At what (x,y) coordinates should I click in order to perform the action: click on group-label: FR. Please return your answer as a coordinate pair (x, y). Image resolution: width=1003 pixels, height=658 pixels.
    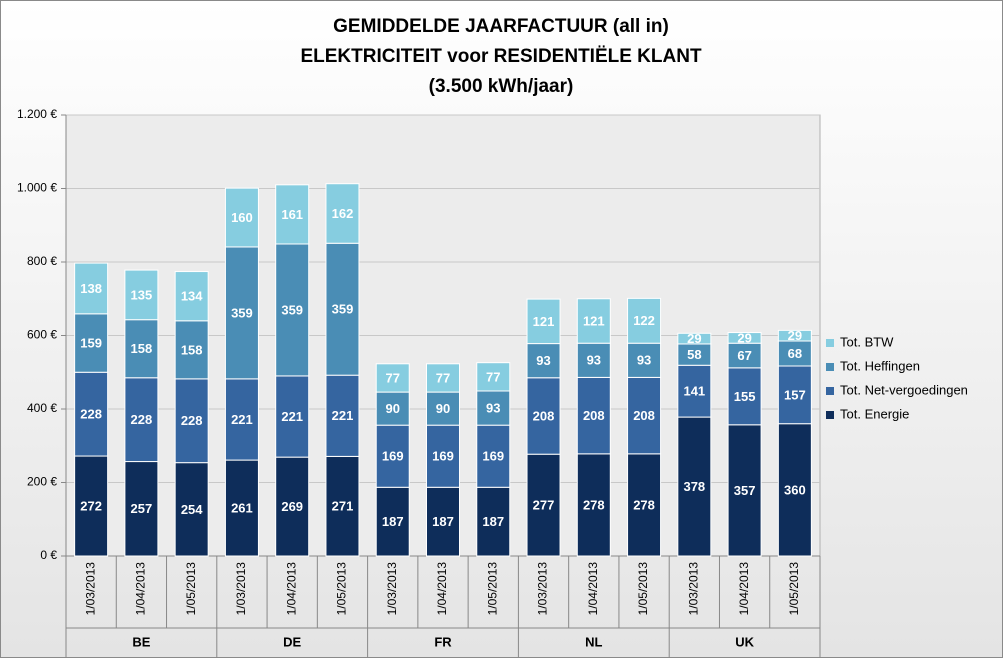
    Looking at the image, I should click on (443, 641).